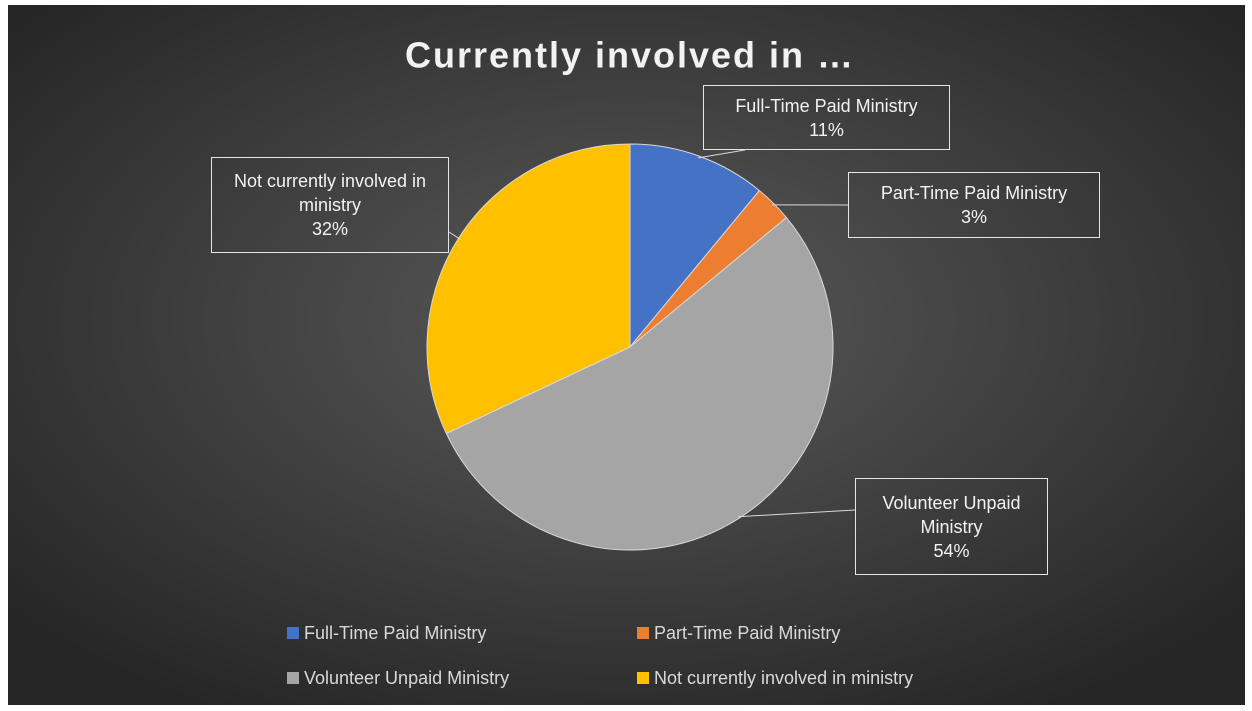 The height and width of the screenshot is (711, 1252). What do you see at coordinates (826, 117) in the screenshot?
I see `data-label: Full-Time Paid Ministry 11%` at bounding box center [826, 117].